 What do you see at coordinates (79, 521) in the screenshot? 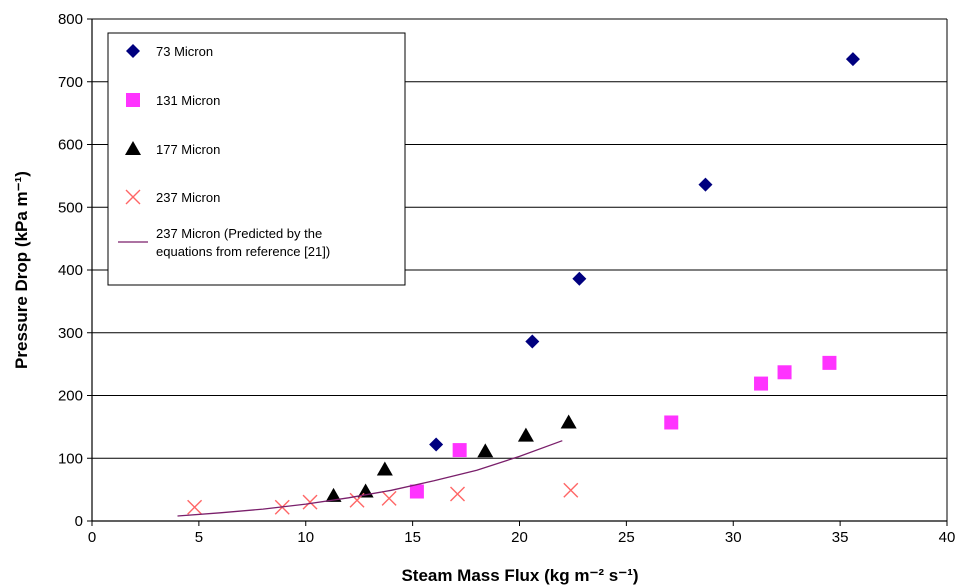
I see `y-tick-label: 0` at bounding box center [79, 521].